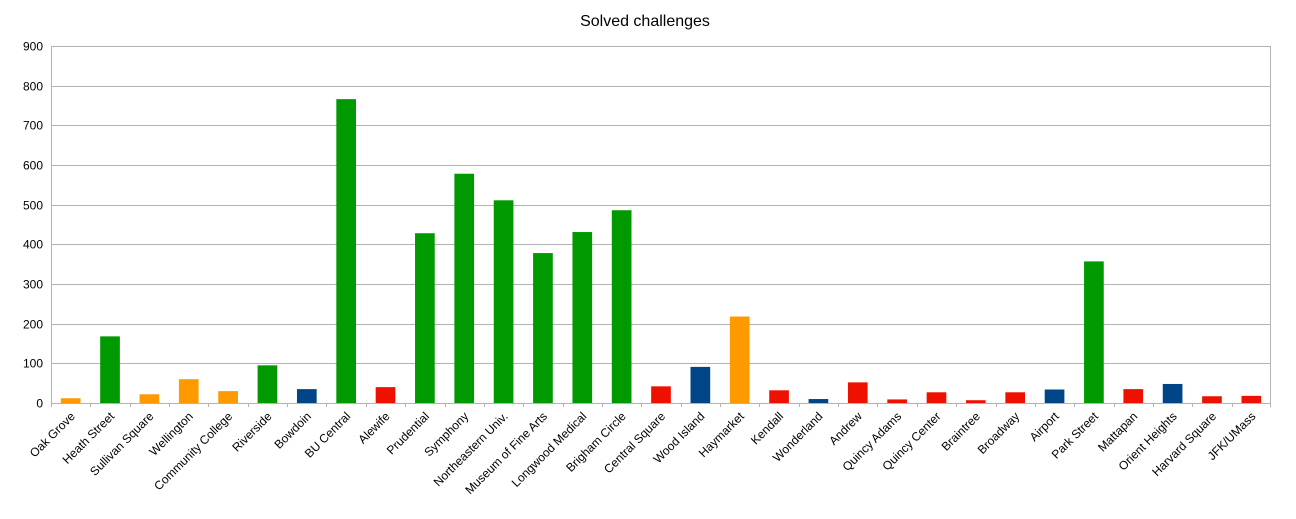 The width and height of the screenshot is (1296, 519). I want to click on x-tick-label: Broadway, so click(999, 433).